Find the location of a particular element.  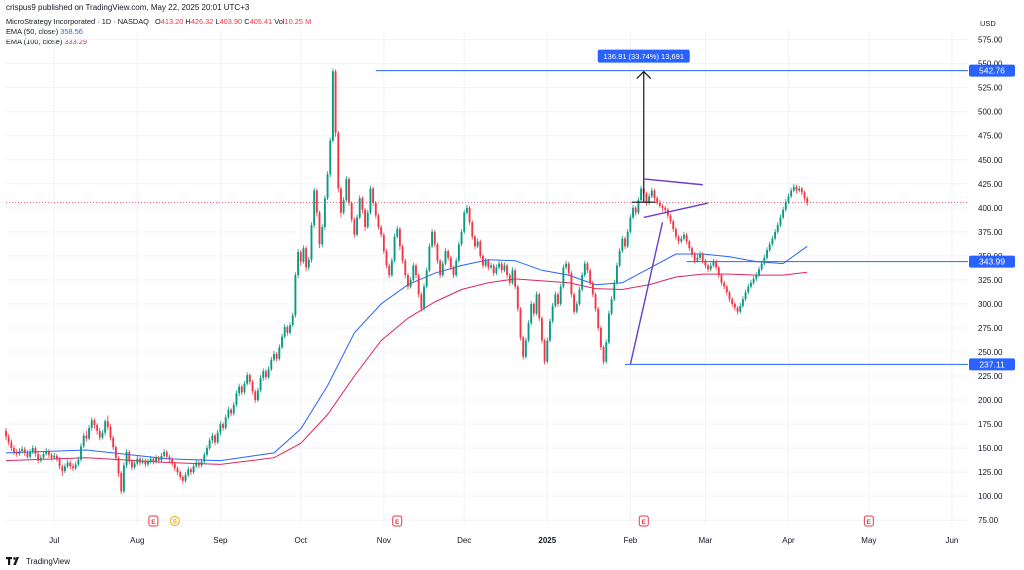

y-tick-label: 100.00 is located at coordinates (990, 496).